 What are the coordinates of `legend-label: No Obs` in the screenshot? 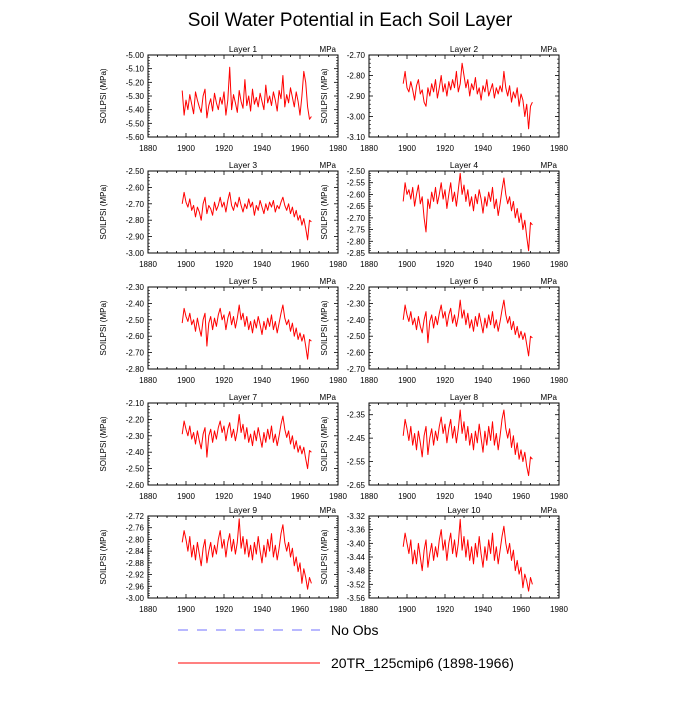 It's located at (354, 630).